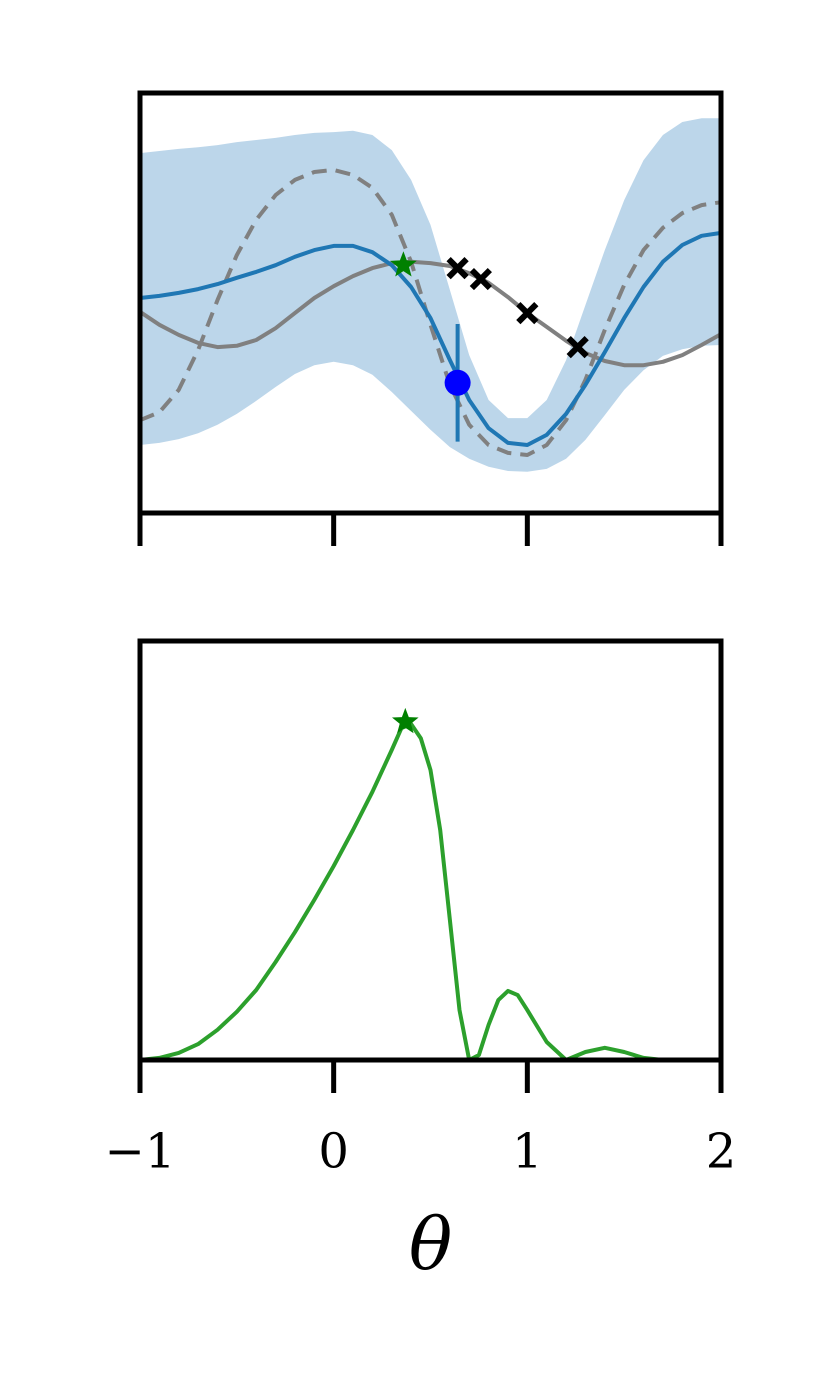  I want to click on x-tick-label: −1, so click(140, 1152).